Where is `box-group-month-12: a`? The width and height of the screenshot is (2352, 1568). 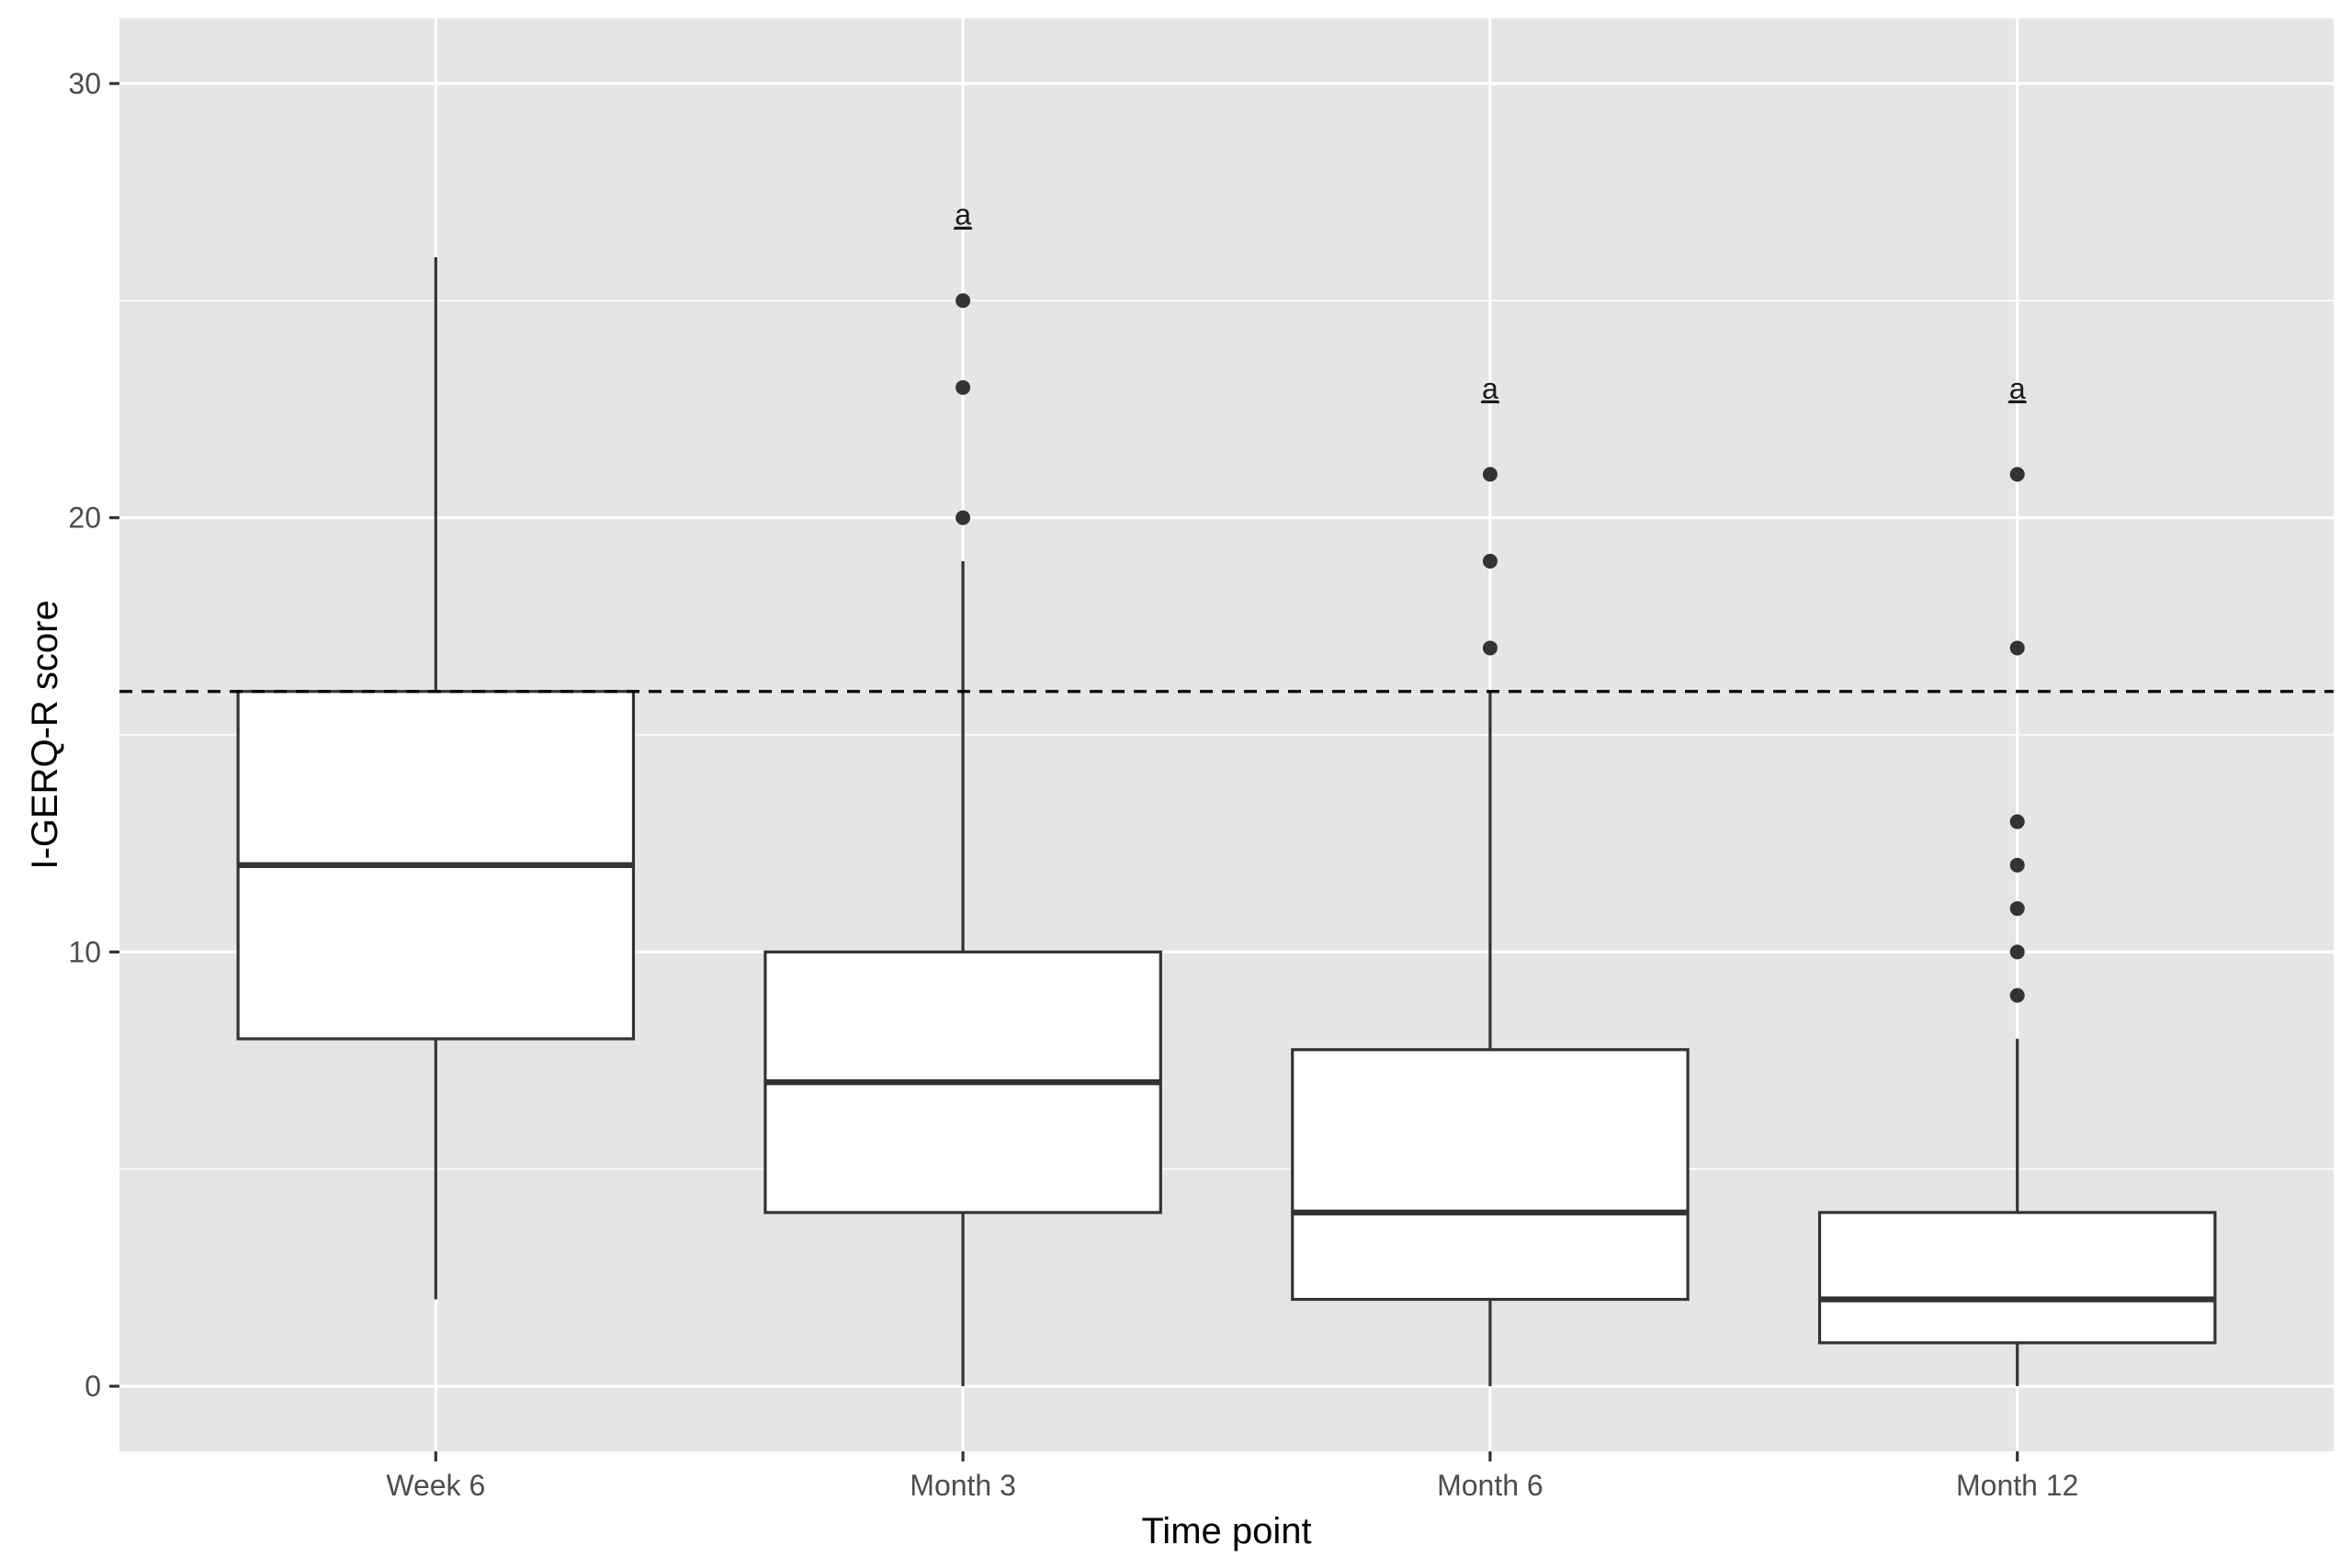
box-group-month-12: a is located at coordinates (2017, 879).